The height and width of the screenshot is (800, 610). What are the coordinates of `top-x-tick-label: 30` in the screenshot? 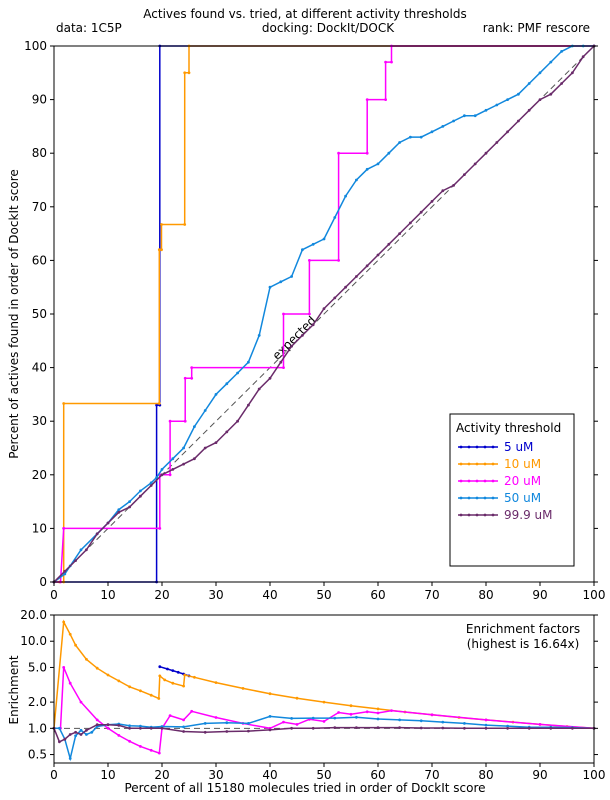 It's located at (215, 595).